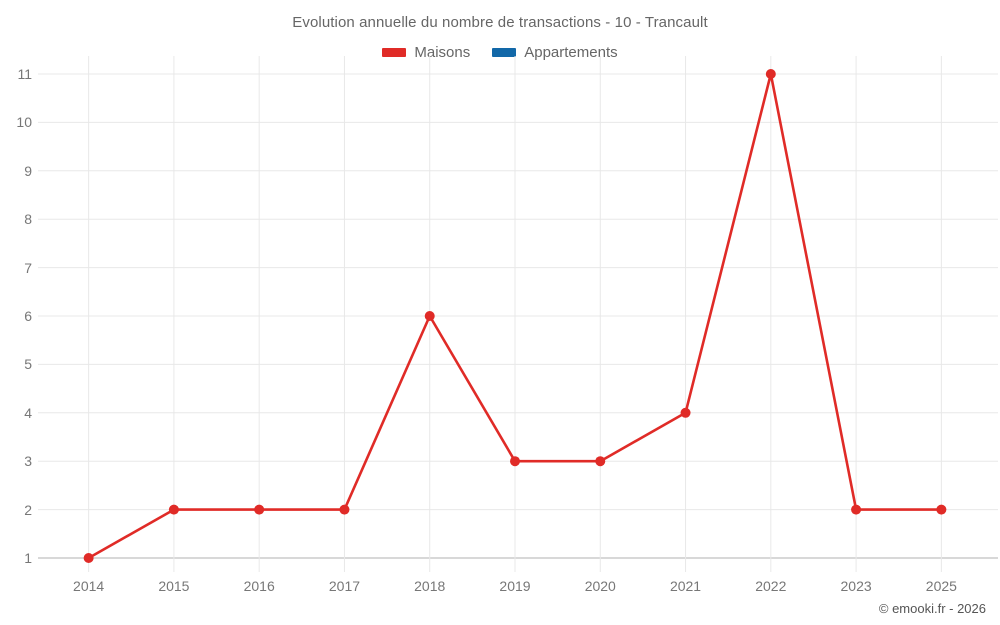  Describe the element at coordinates (515, 586) in the screenshot. I see `x-axis-tick-label: 2019` at that location.